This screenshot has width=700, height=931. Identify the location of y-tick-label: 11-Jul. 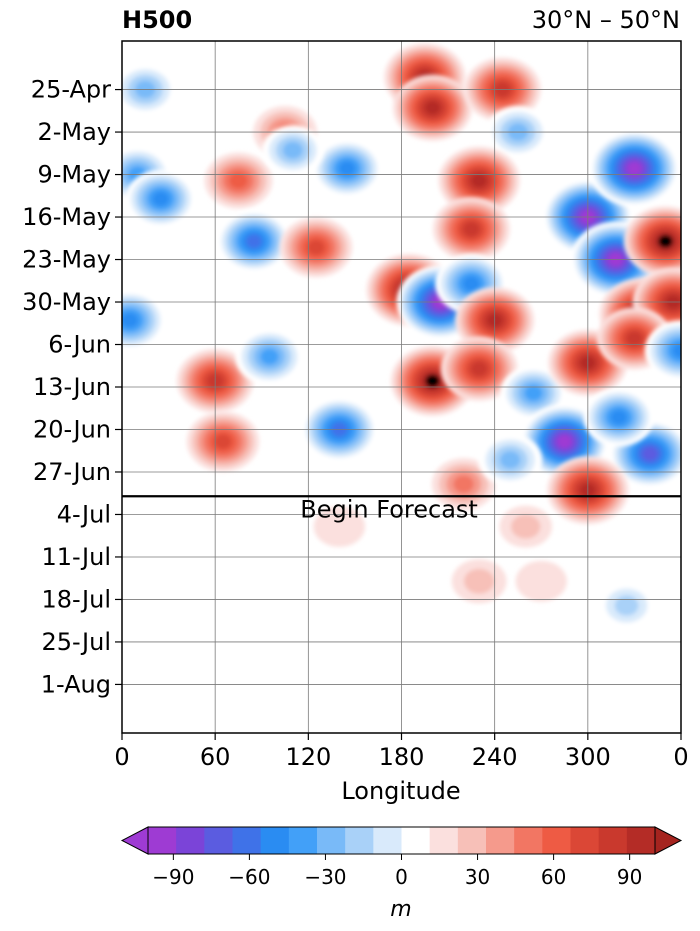
(77, 557).